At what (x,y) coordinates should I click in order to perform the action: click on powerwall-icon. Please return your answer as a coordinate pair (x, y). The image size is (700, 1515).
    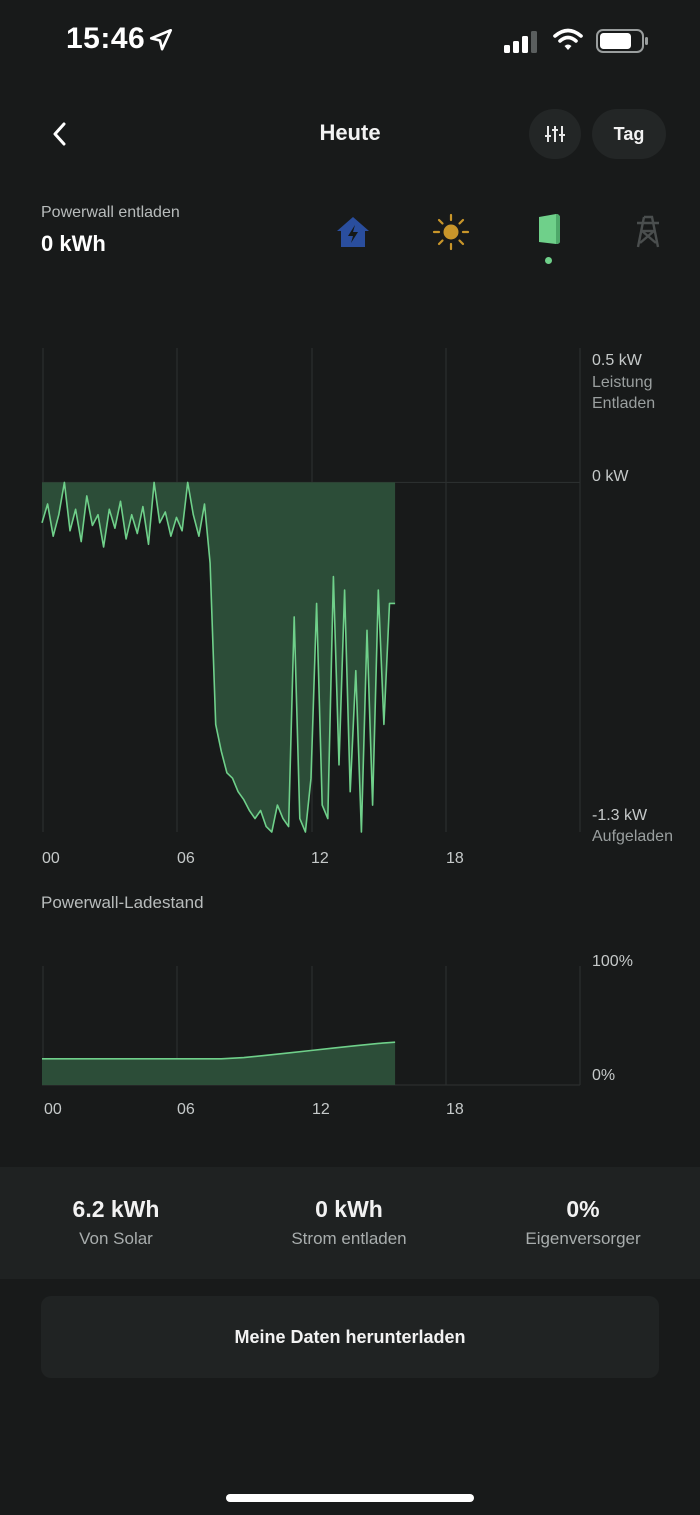
    Looking at the image, I should click on (549, 229).